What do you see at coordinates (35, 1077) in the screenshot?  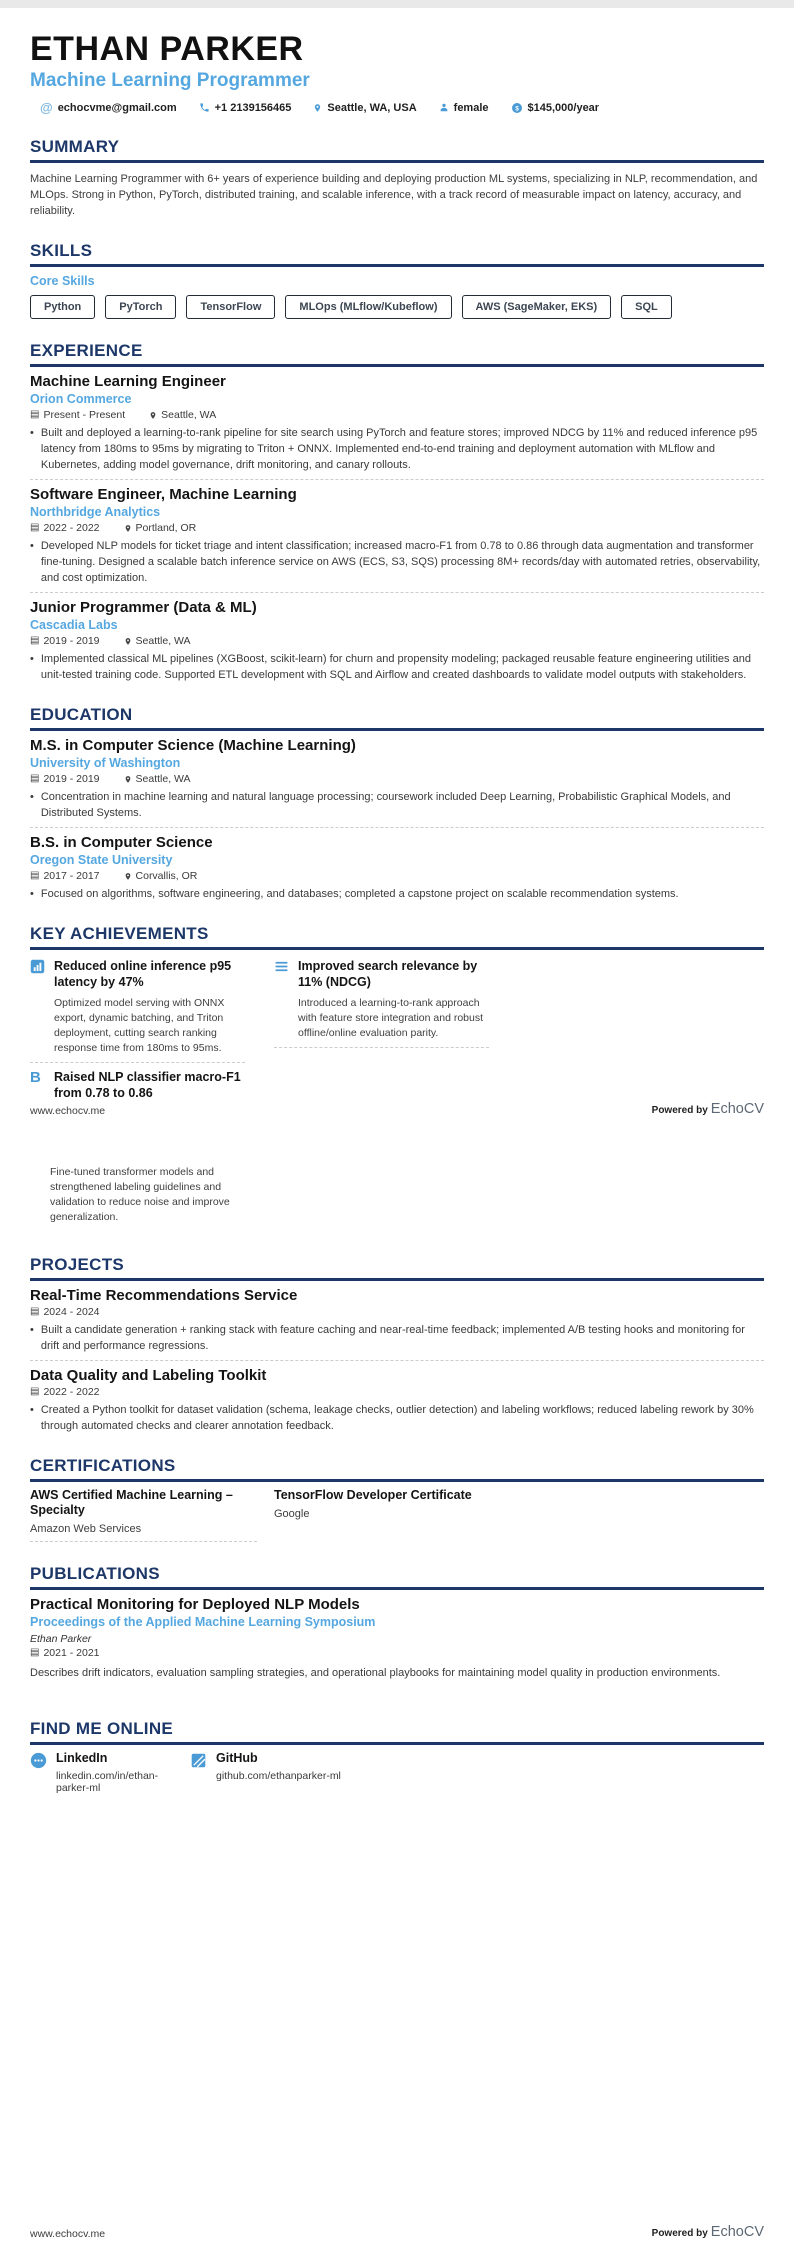 I see `letter-b-icon: B` at bounding box center [35, 1077].